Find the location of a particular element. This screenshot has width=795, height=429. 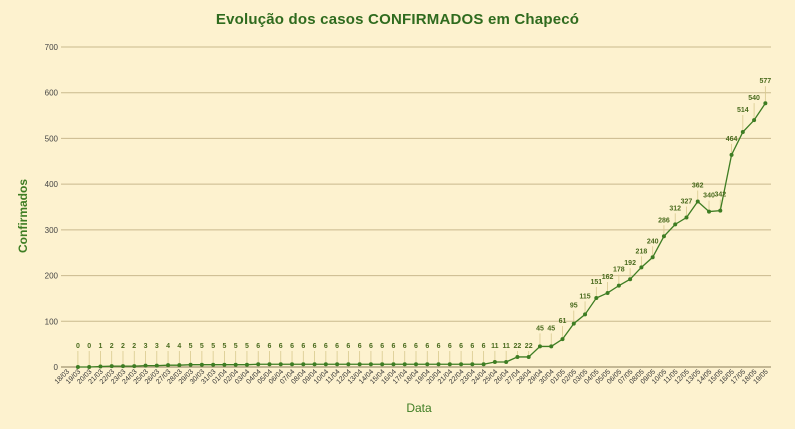

data-label: 22 is located at coordinates (529, 346).